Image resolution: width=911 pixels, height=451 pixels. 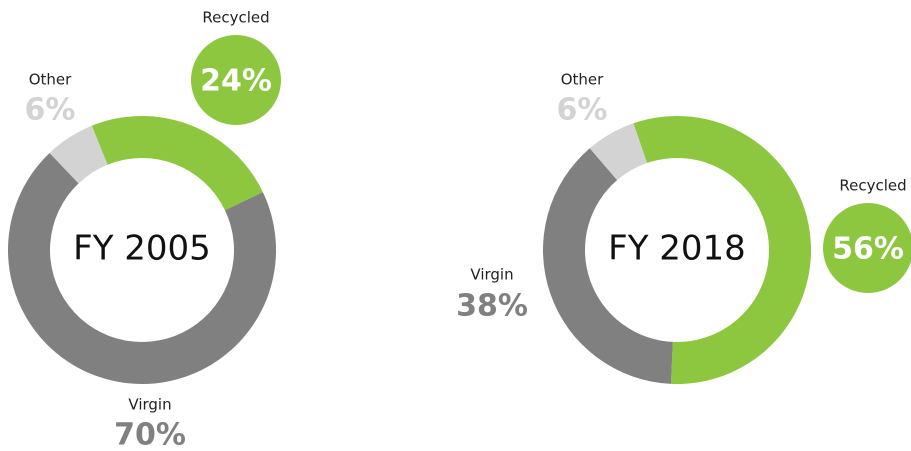 I want to click on chart-title: FY 2005, so click(x=142, y=249).